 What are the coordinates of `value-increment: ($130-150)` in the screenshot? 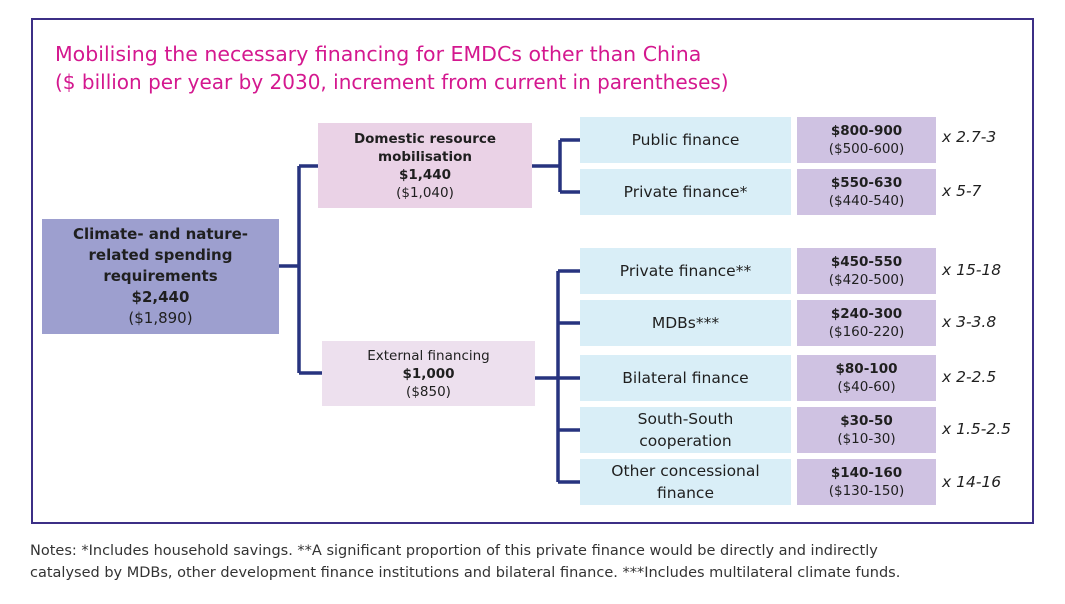 It's located at (866, 491).